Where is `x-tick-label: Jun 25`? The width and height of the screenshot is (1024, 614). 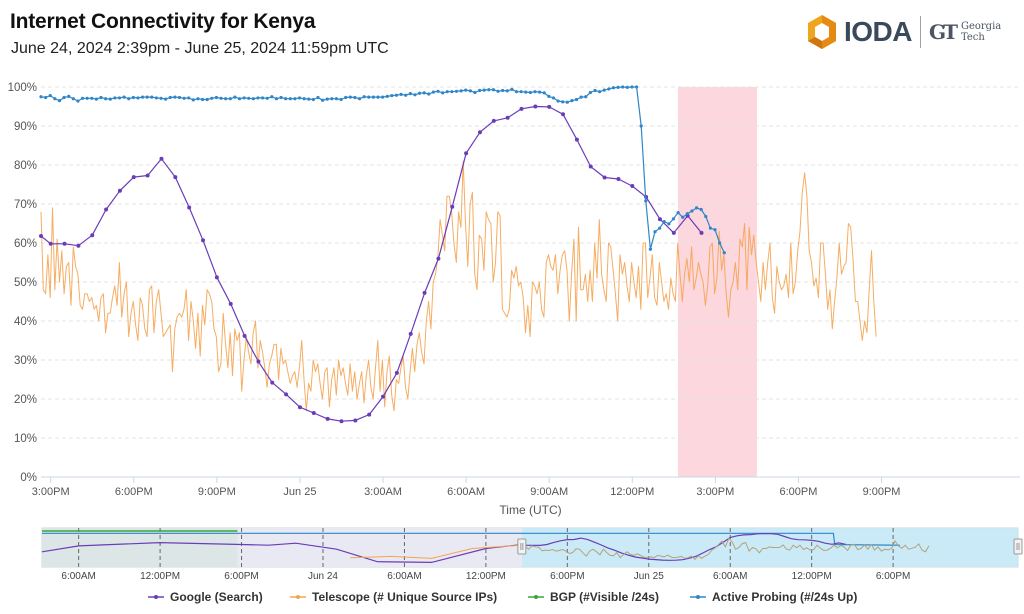 x-tick-label: Jun 25 is located at coordinates (299, 492).